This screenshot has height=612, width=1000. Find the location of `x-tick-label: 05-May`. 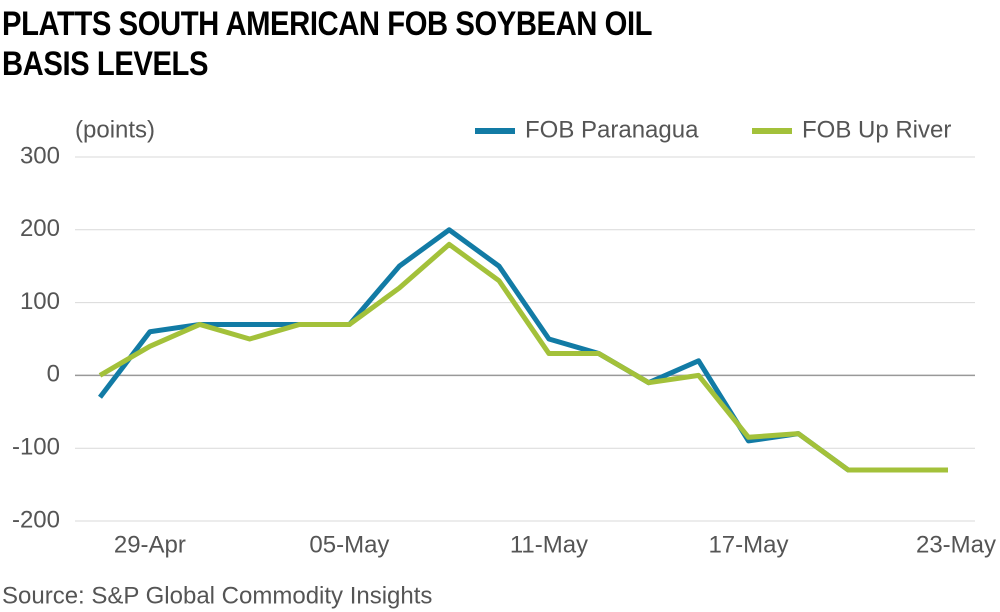

x-tick-label: 05-May is located at coordinates (349, 544).